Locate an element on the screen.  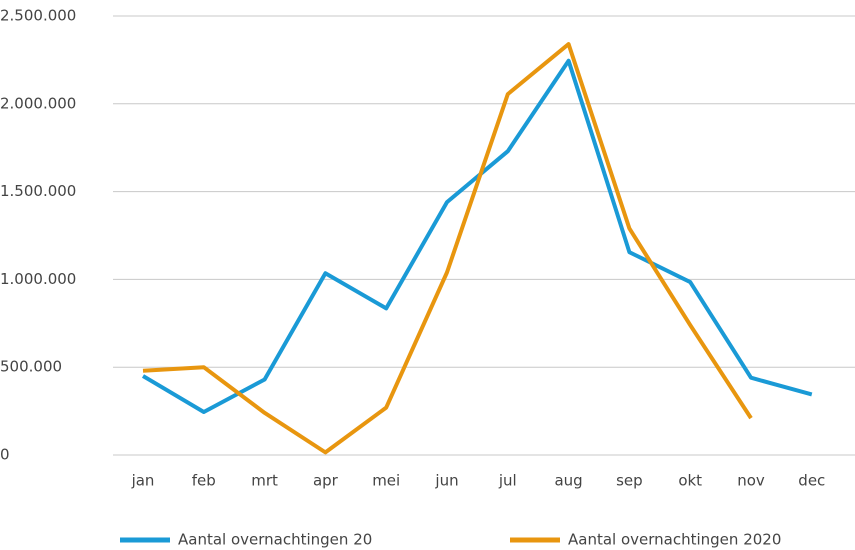
y-tick-label: 500.000 is located at coordinates (31, 367).